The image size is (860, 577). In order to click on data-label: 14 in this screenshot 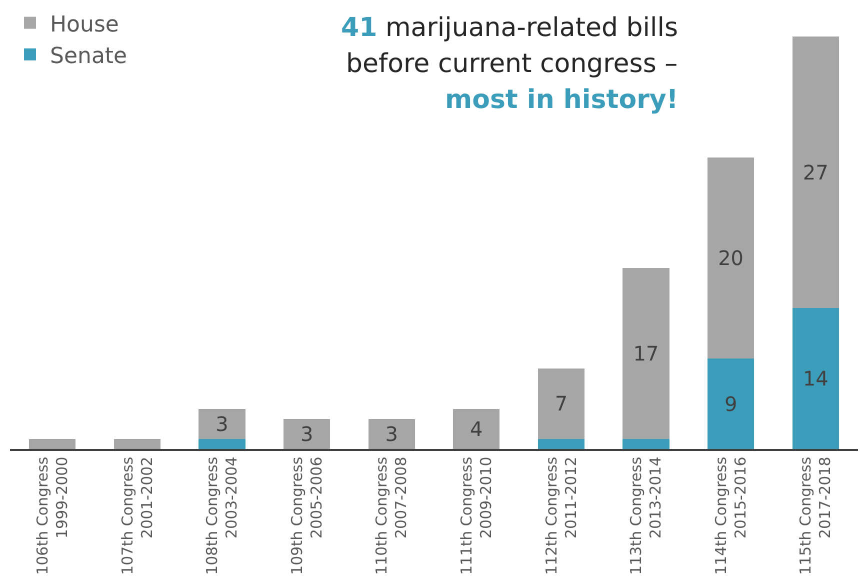, I will do `click(815, 378)`.